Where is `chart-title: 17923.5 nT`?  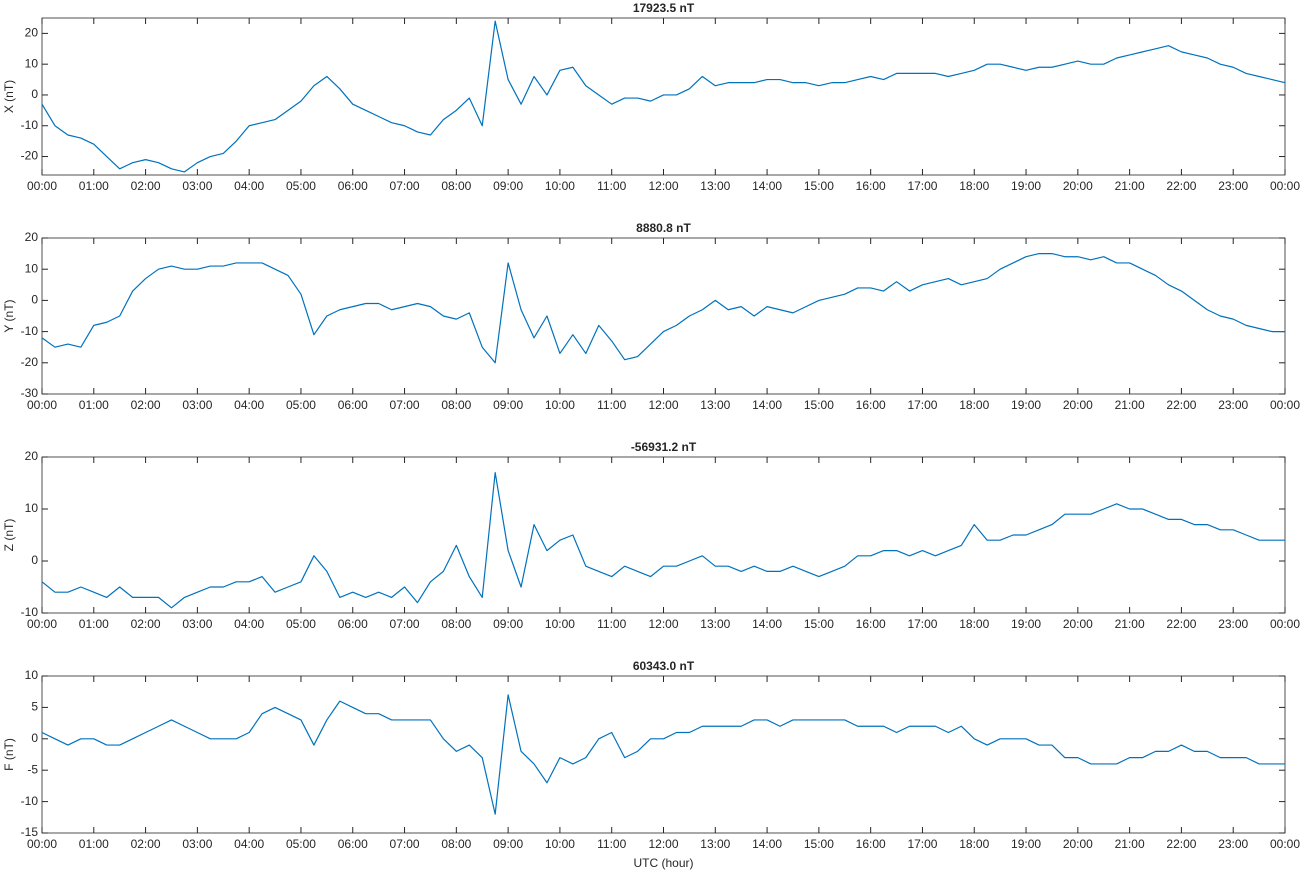
chart-title: 17923.5 nT is located at coordinates (664, 8).